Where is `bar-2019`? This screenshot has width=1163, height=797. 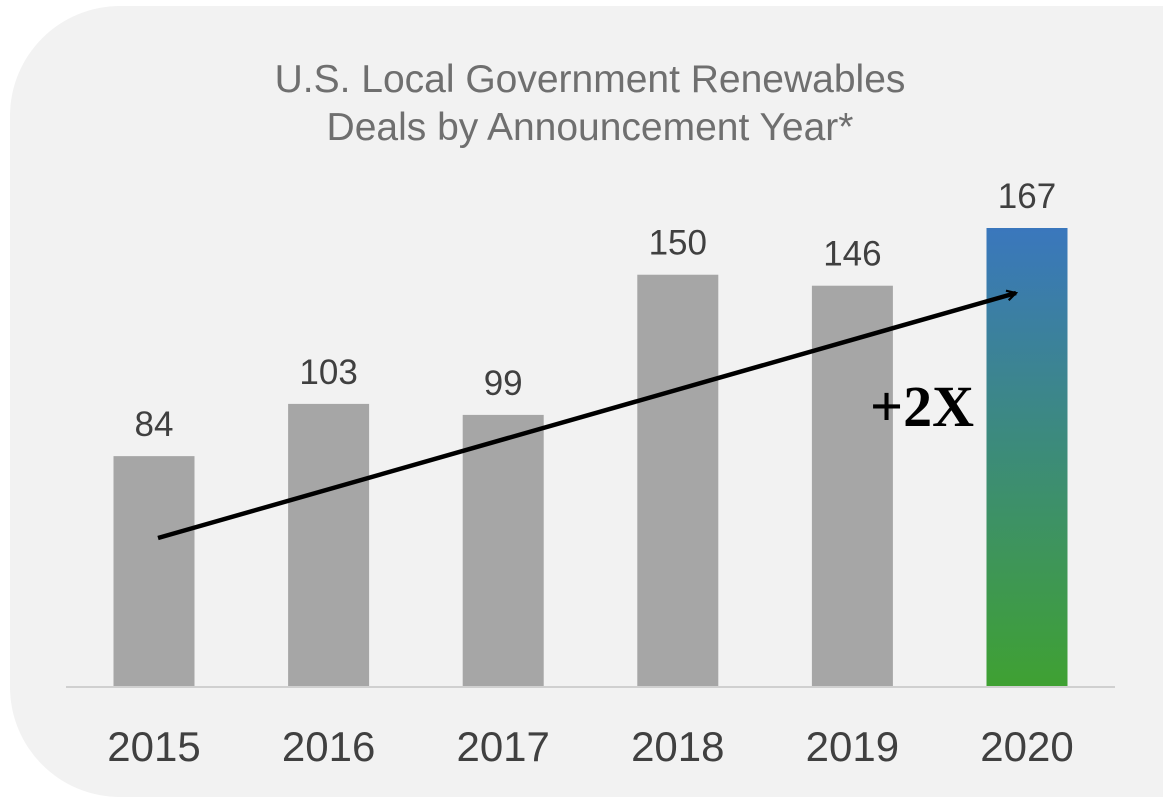 bar-2019 is located at coordinates (852, 486).